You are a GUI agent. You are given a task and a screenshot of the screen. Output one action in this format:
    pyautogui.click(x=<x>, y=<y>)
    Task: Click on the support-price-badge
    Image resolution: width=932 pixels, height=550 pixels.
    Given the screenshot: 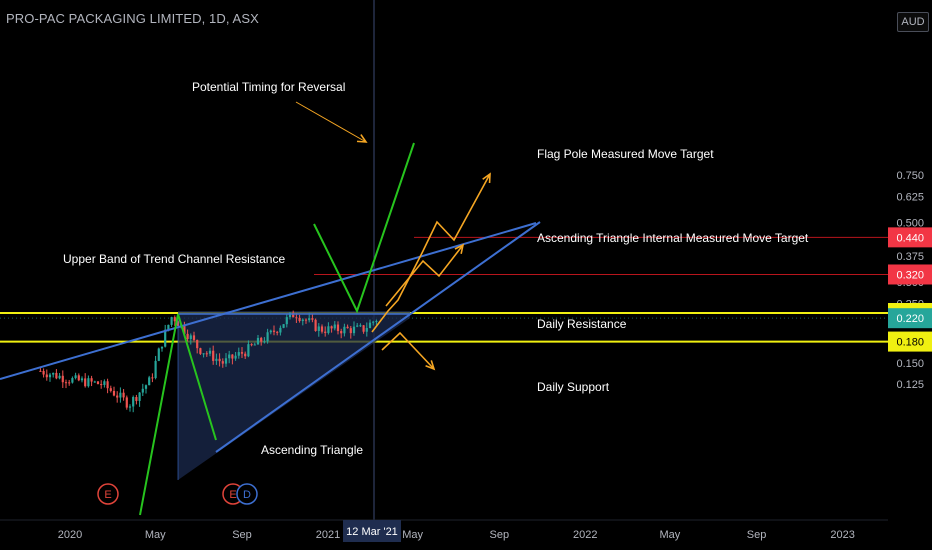 What is the action you would take?
    pyautogui.click(x=910, y=341)
    